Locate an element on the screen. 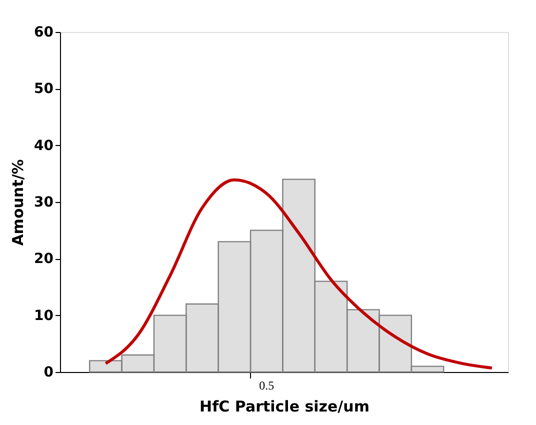  y-tick-label: 60 is located at coordinates (44, 32).